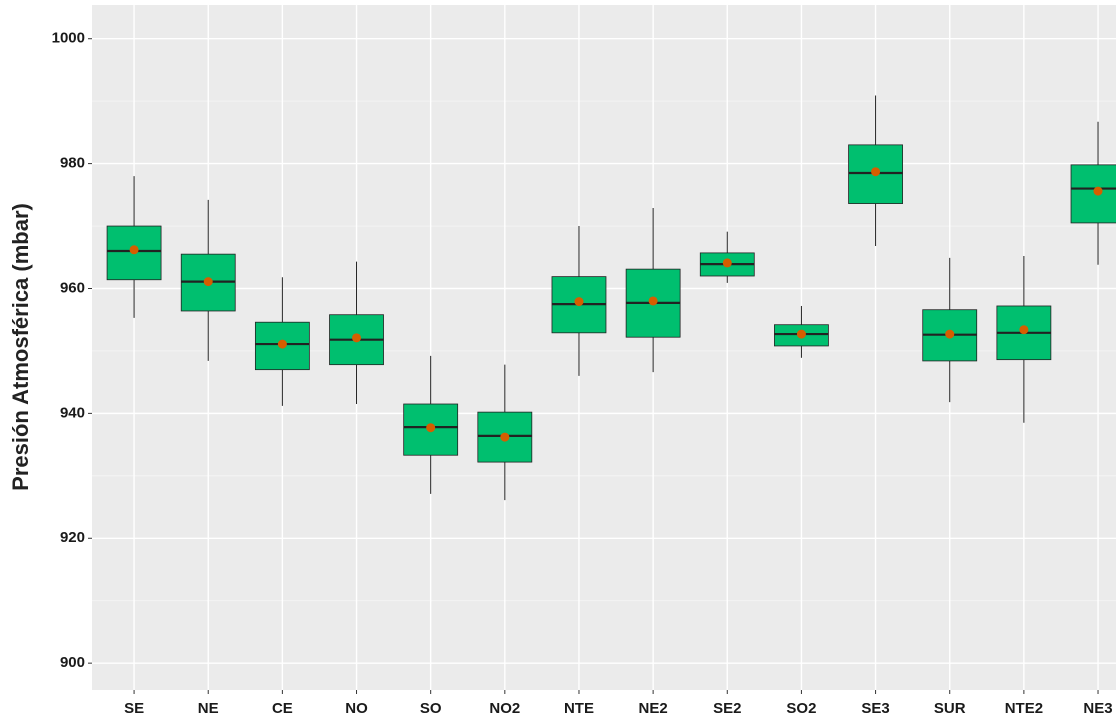 Image resolution: width=1116 pixels, height=722 pixels. What do you see at coordinates (875, 708) in the screenshot?
I see `x-tick-label: SE3` at bounding box center [875, 708].